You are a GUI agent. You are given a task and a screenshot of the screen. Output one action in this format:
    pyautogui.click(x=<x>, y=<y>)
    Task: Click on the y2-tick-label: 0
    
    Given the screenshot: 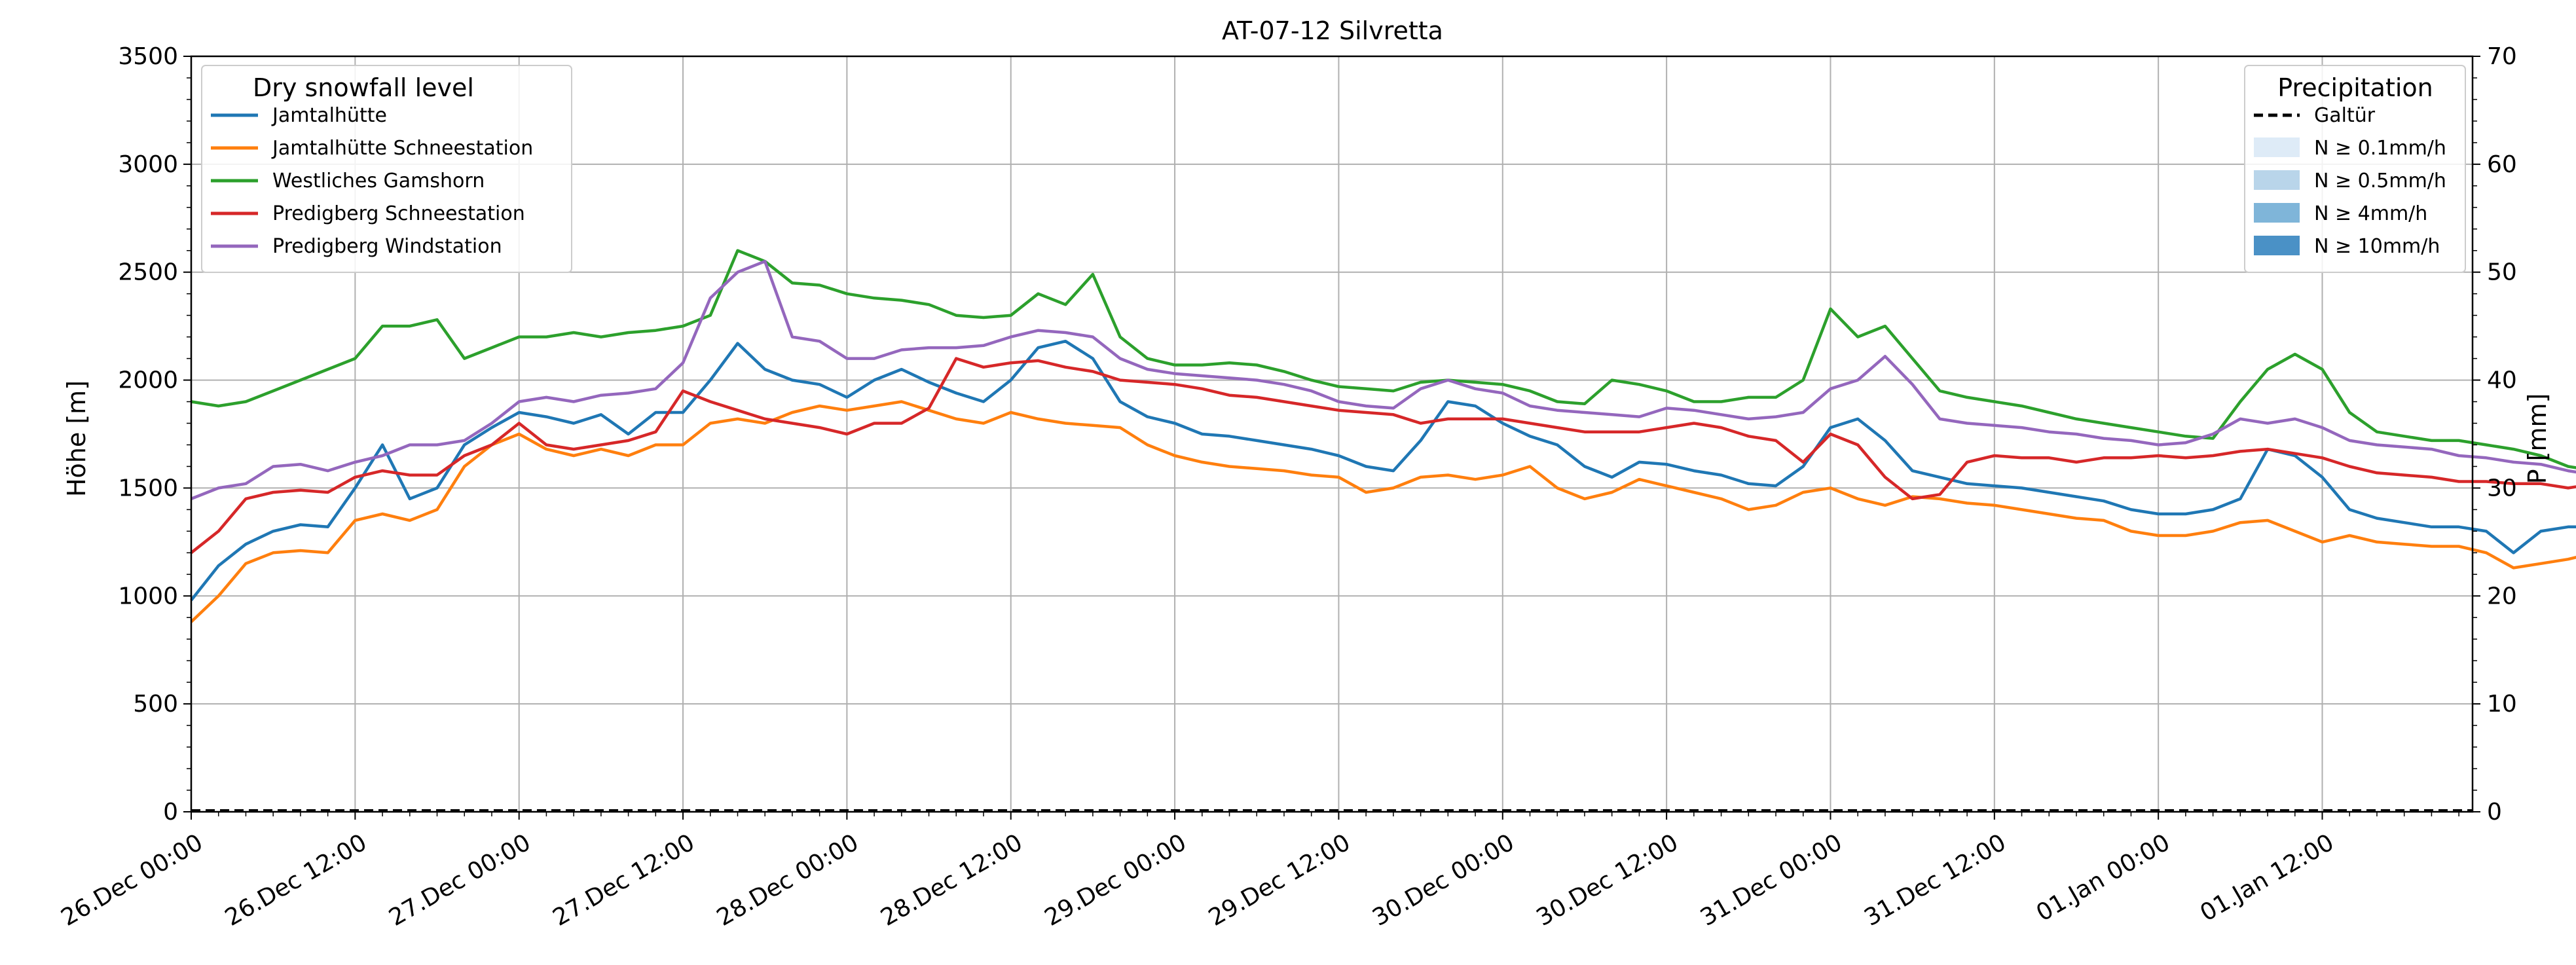 What is the action you would take?
    pyautogui.click(x=2494, y=812)
    